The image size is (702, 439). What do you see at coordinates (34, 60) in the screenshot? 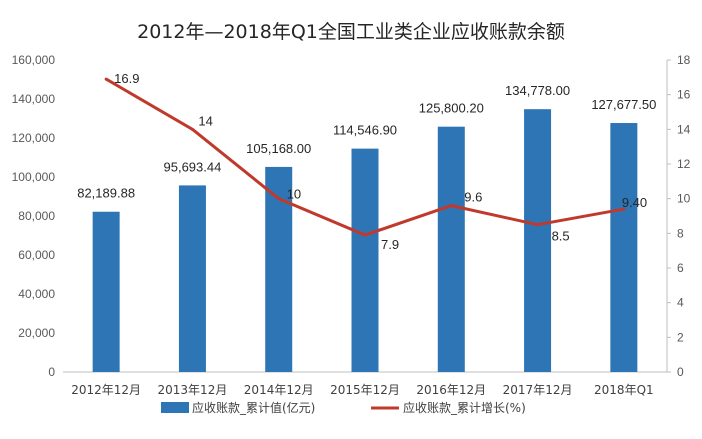
I see `y-left-tick-label: 160,000` at bounding box center [34, 60].